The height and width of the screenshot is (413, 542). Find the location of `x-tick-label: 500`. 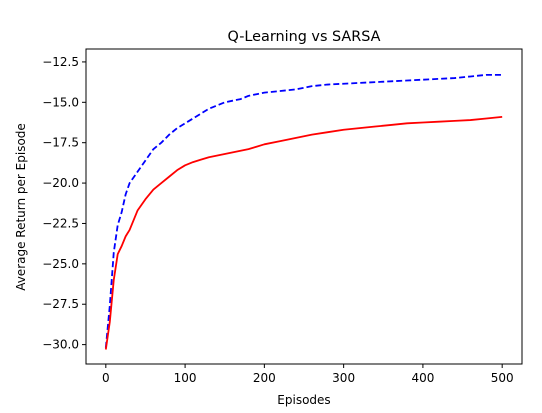

x-tick-label: 500 is located at coordinates (502, 378).